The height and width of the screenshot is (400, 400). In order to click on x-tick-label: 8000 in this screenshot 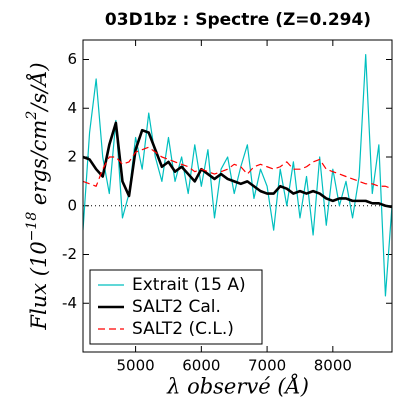, I will do `click(333, 366)`.